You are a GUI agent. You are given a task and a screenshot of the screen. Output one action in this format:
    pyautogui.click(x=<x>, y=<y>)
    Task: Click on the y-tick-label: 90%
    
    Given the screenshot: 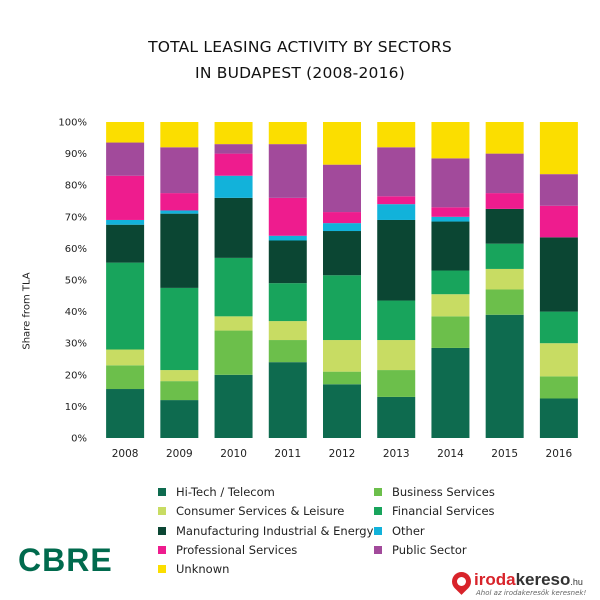 What is the action you would take?
    pyautogui.click(x=76, y=154)
    